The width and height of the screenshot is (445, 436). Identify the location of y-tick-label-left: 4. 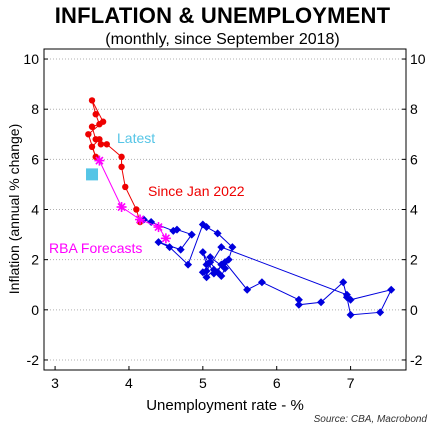
(35, 210).